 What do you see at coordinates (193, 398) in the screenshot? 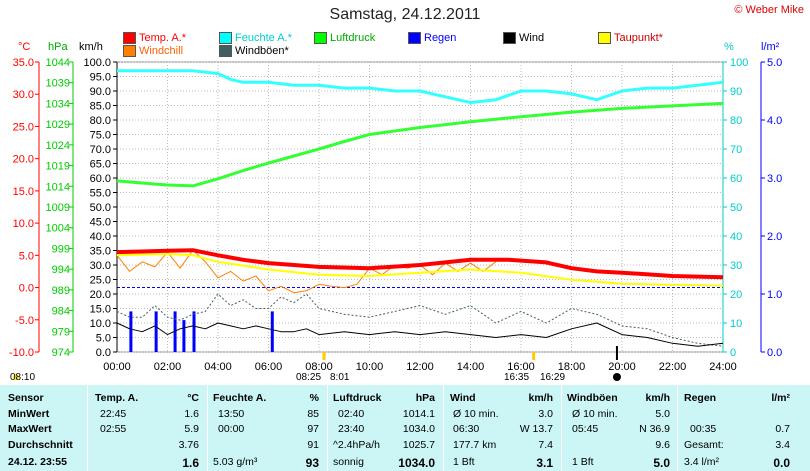
I see `col-unit-temp: °C` at bounding box center [193, 398].